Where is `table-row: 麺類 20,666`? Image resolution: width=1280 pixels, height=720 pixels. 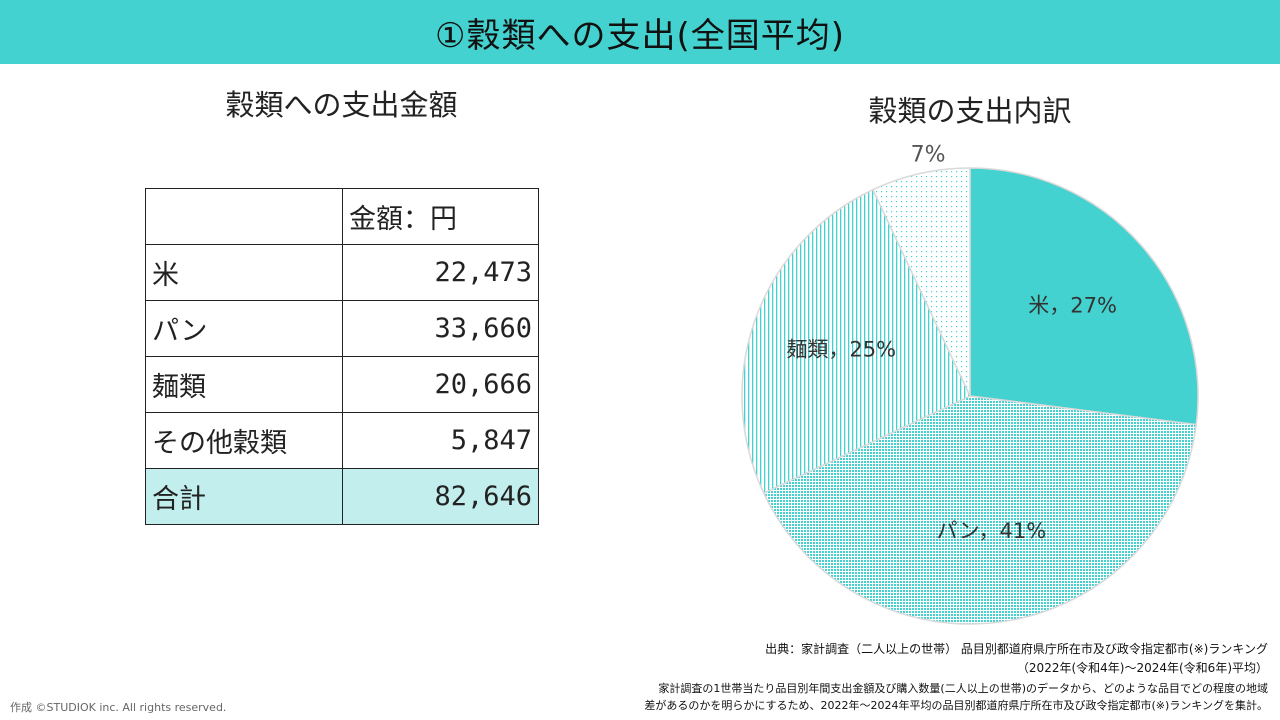 table-row: 麺類 20,666 is located at coordinates (342, 384).